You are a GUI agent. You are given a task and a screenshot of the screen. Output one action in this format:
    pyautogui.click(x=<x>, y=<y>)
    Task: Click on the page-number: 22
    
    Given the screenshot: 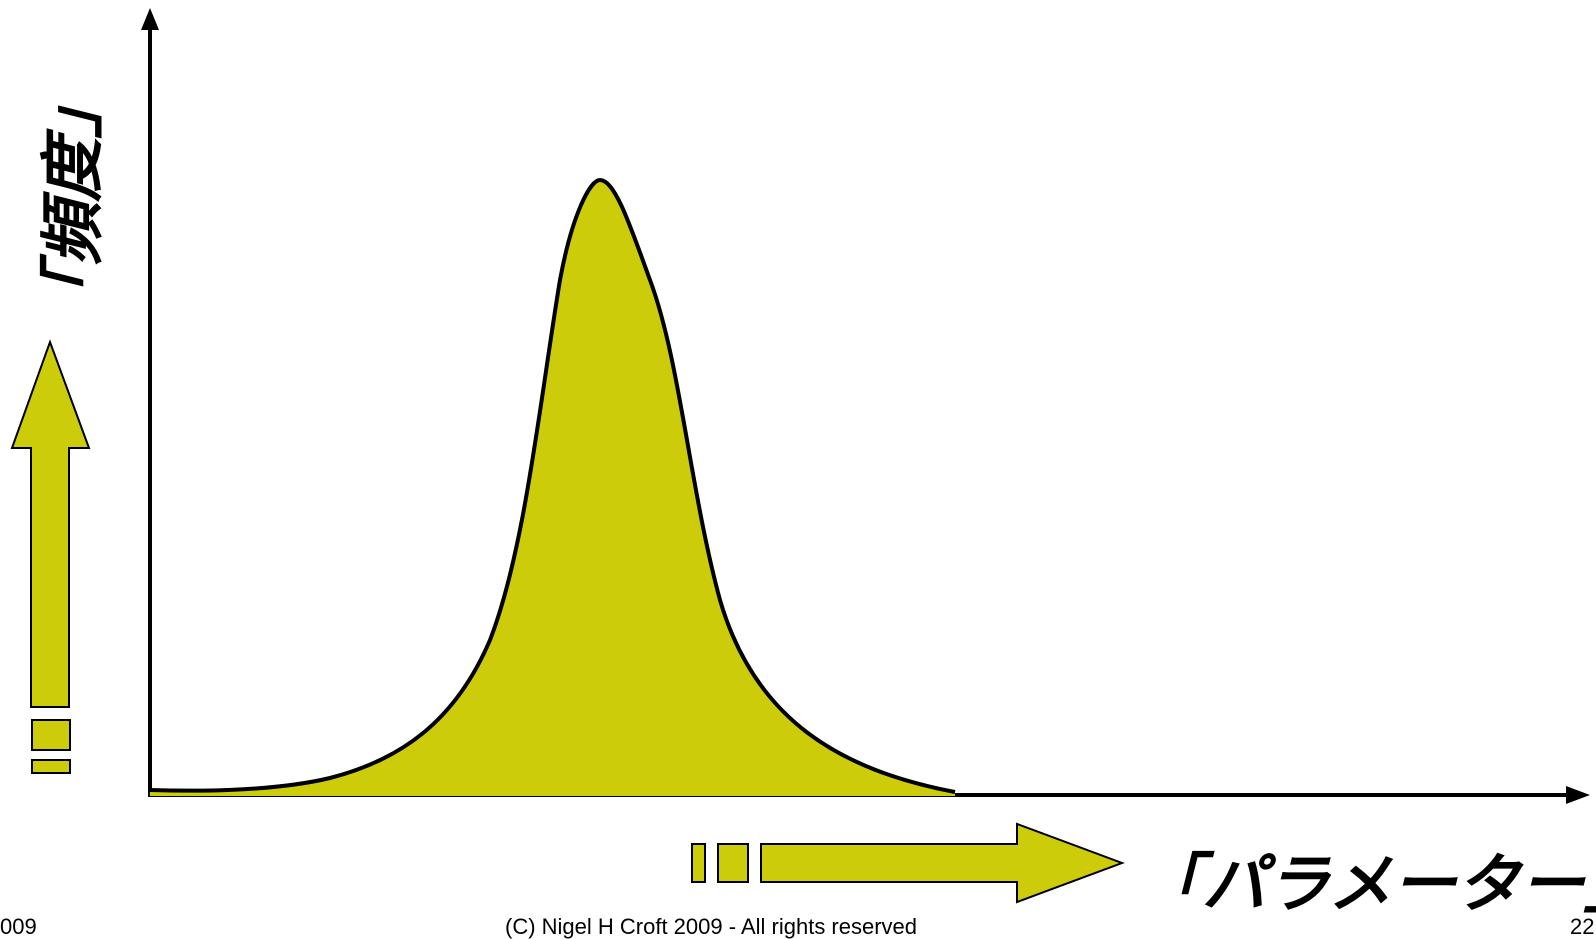 What is the action you would take?
    pyautogui.click(x=1582, y=926)
    